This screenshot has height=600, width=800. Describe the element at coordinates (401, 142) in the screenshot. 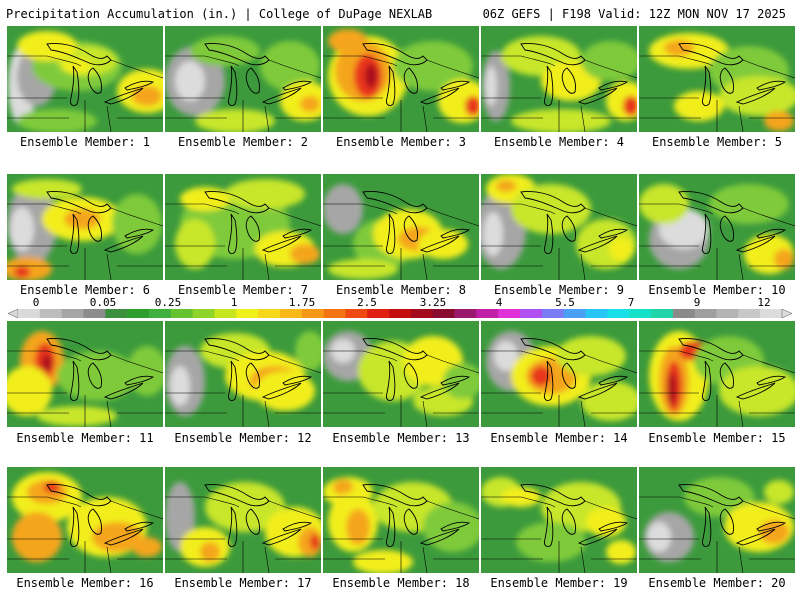

I see `ensemble-member-label: Ensemble Member: 3` at that location.